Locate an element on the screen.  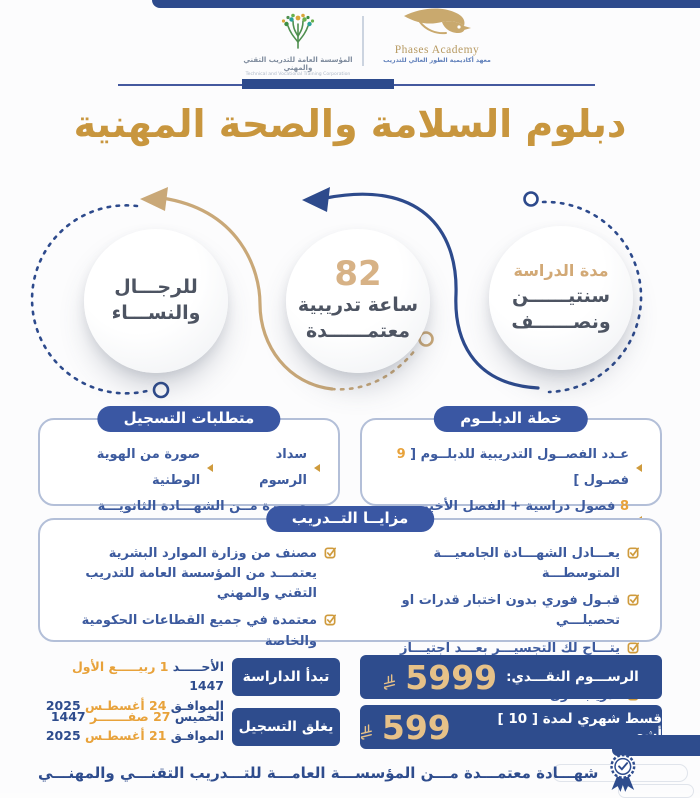
circle-duration: مدة الدراسة سنتيــــــن ونصــــــف is located at coordinates (561, 298).